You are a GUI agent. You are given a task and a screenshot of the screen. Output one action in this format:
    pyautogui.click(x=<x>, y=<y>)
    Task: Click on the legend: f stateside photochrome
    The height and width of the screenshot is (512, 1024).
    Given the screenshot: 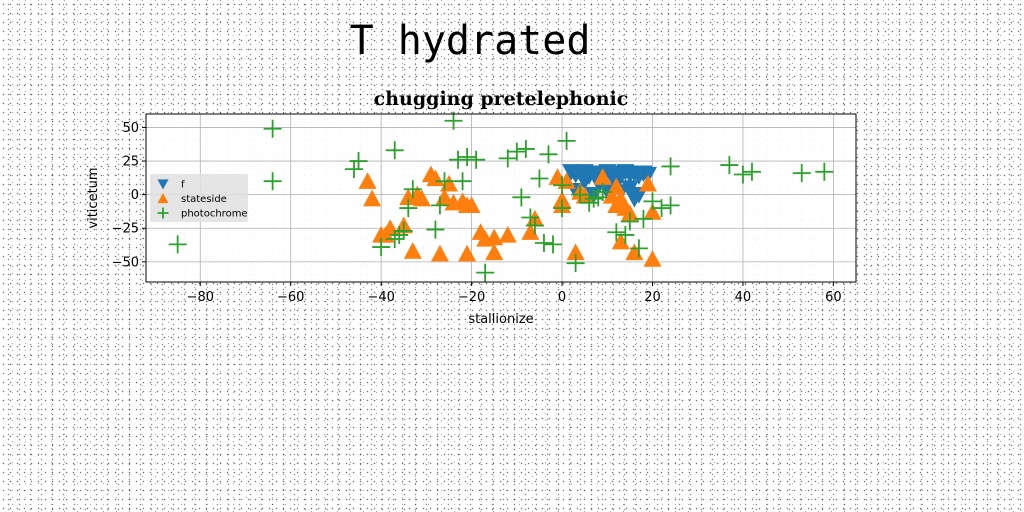 What is the action you would take?
    pyautogui.click(x=199, y=198)
    